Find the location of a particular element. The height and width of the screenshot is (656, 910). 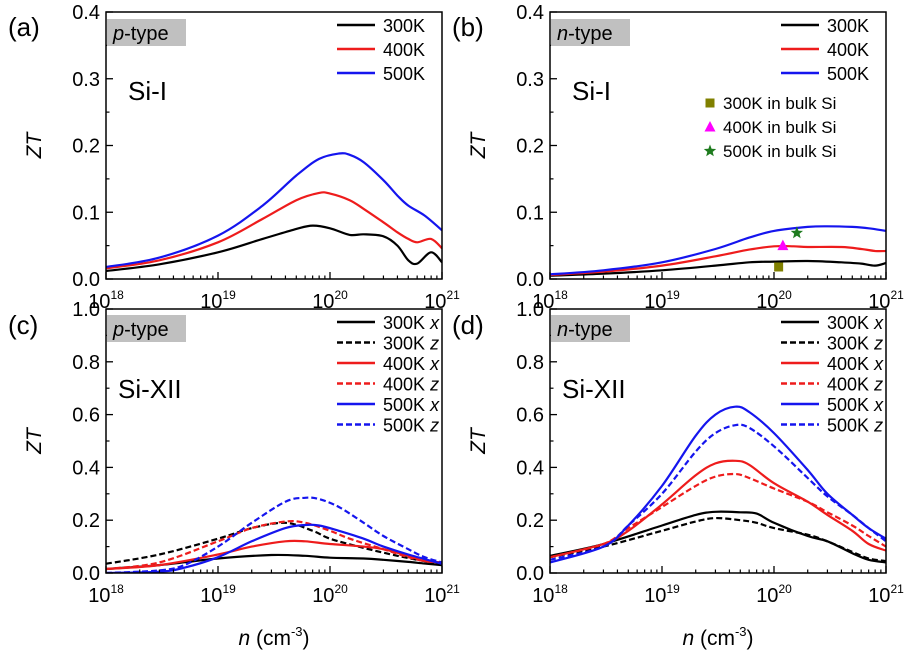

series-line-500K-x is located at coordinates (274, 548).